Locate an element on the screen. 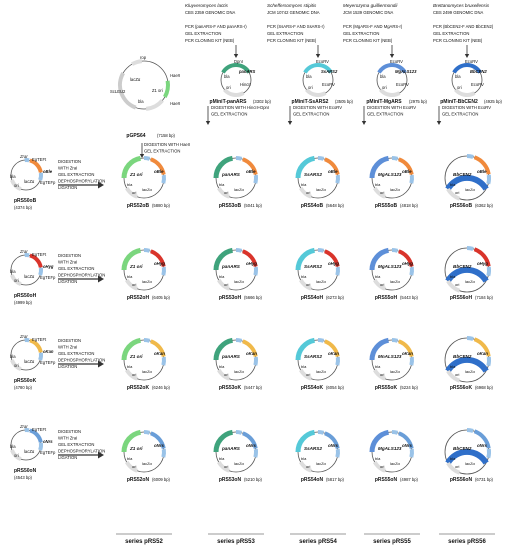  plasmid-feature-label: Z1 ori is located at coordinates (157, 90).